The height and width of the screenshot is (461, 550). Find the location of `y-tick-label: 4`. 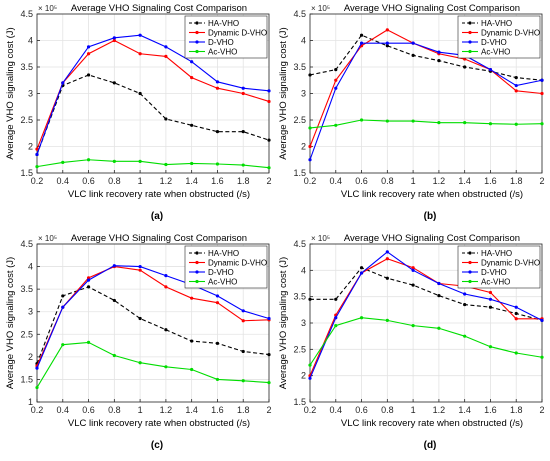

y-tick-label: 4 is located at coordinates (30, 267).